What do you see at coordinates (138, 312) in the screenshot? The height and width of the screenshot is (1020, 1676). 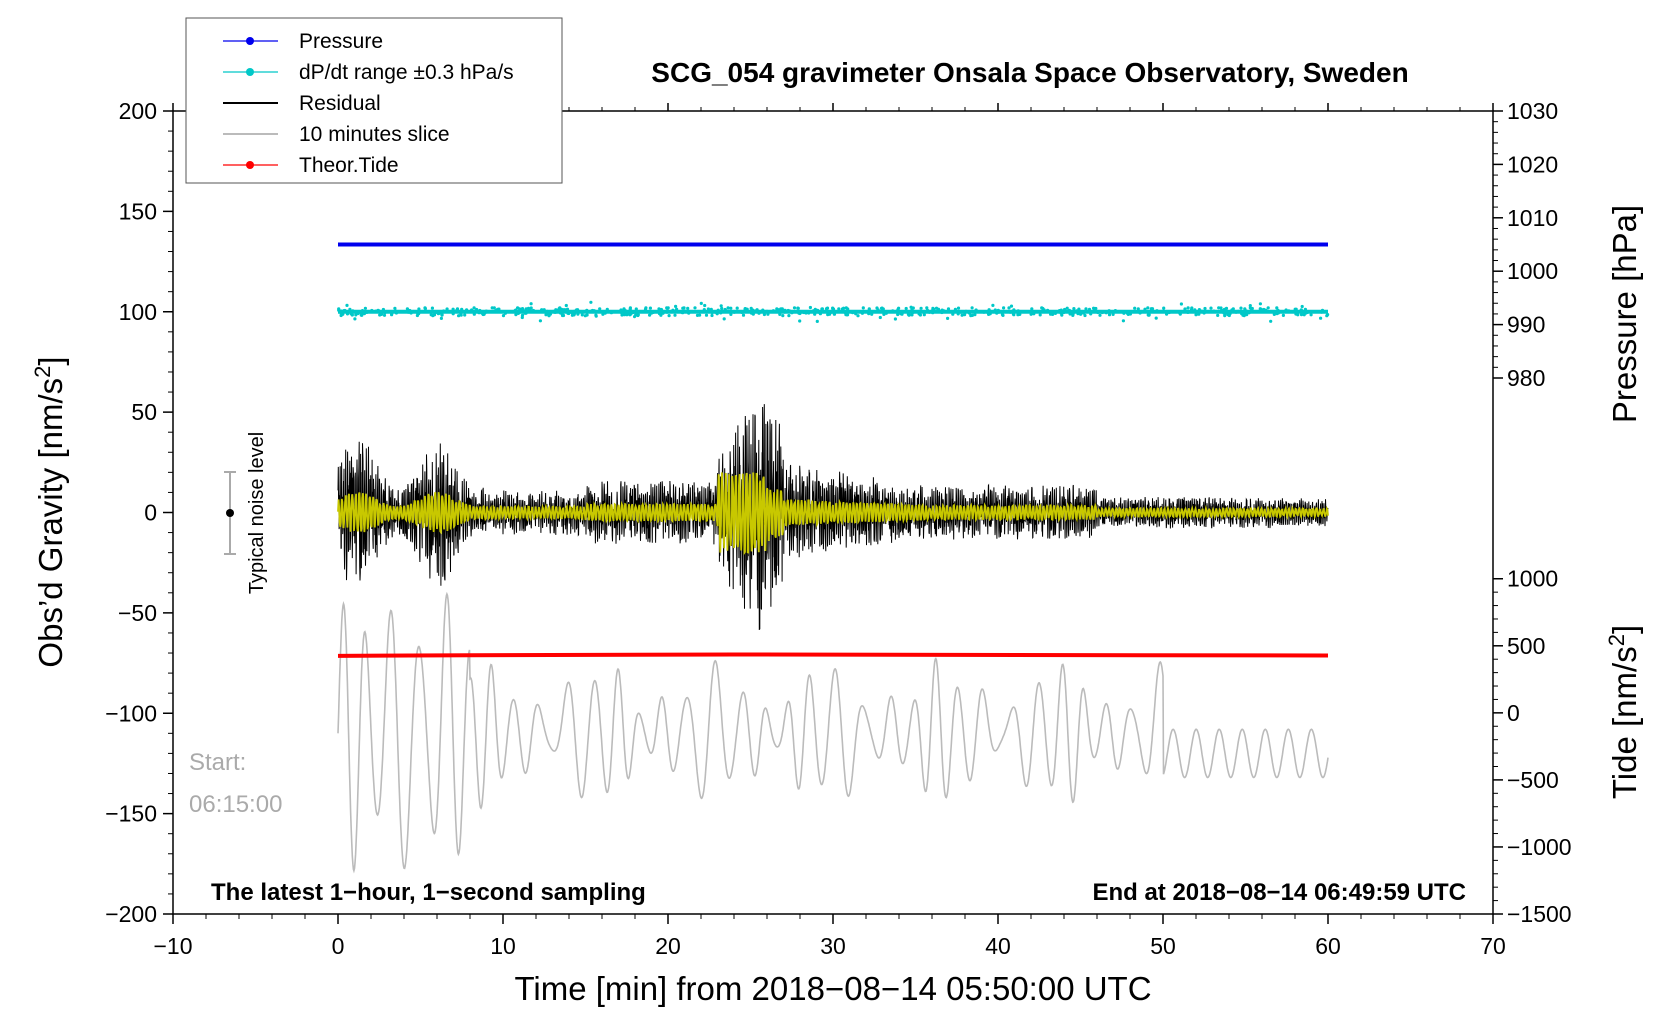 I see `y-tick-label: 100` at bounding box center [138, 312].